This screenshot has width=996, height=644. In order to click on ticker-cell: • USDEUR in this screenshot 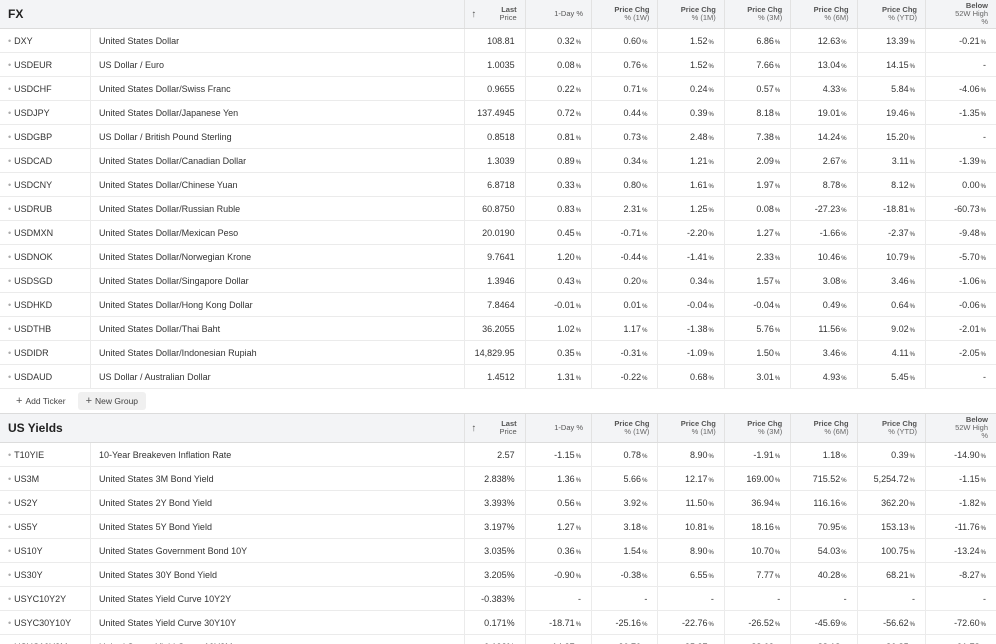, I will do `click(45, 64)`.